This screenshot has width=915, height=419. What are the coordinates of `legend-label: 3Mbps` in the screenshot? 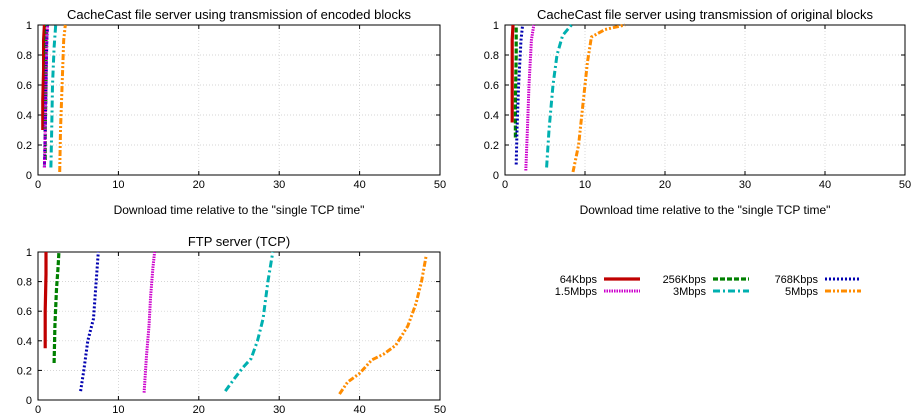 It's located at (690, 292).